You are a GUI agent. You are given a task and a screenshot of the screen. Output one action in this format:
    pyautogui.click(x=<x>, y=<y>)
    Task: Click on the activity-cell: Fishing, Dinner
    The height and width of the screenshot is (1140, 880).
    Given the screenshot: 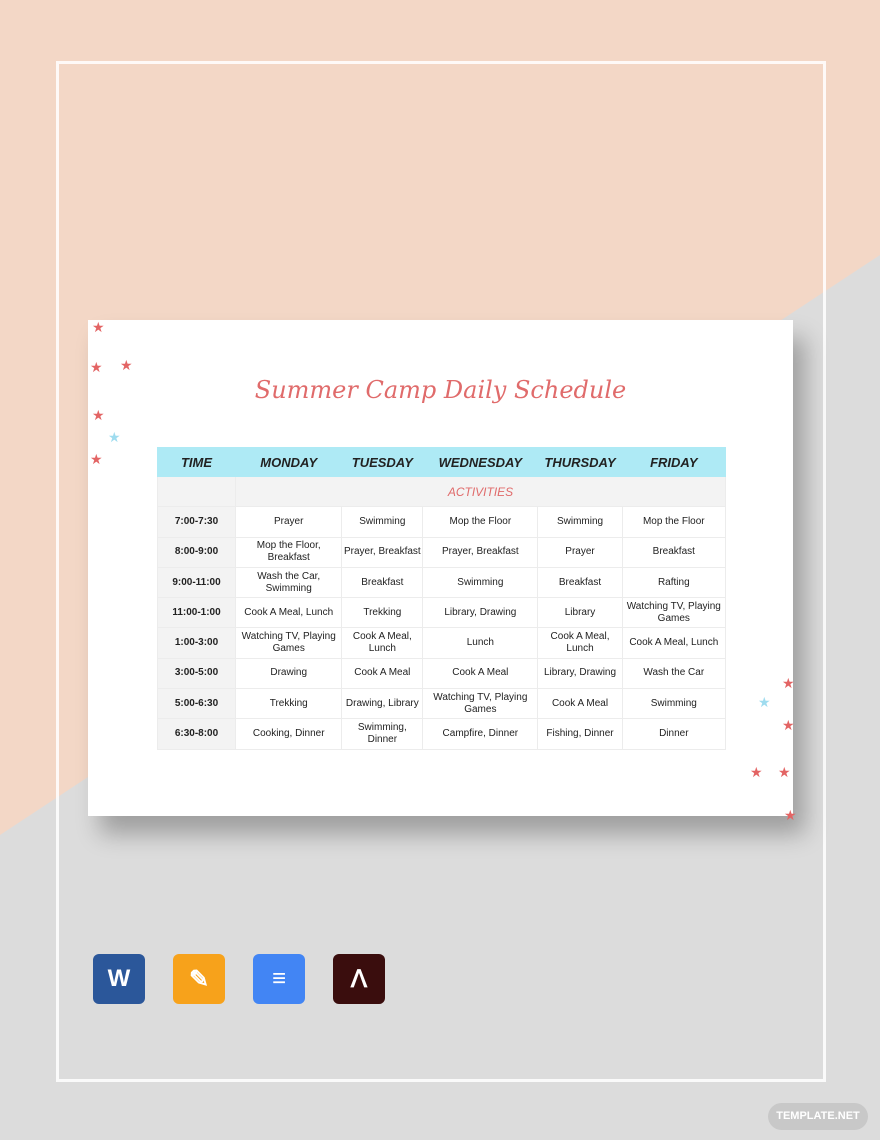 What is the action you would take?
    pyautogui.click(x=580, y=734)
    